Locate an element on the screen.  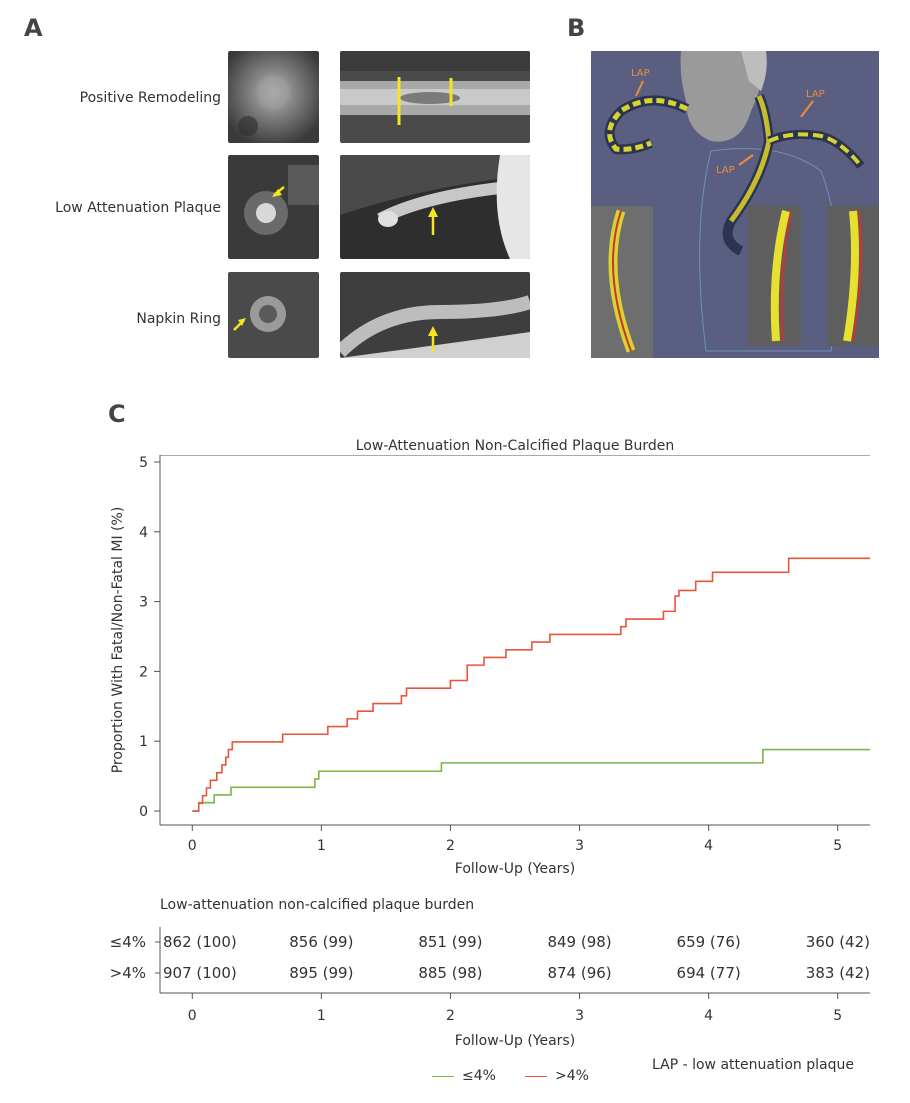
x-tick-label: 1 is located at coordinates (321, 846).